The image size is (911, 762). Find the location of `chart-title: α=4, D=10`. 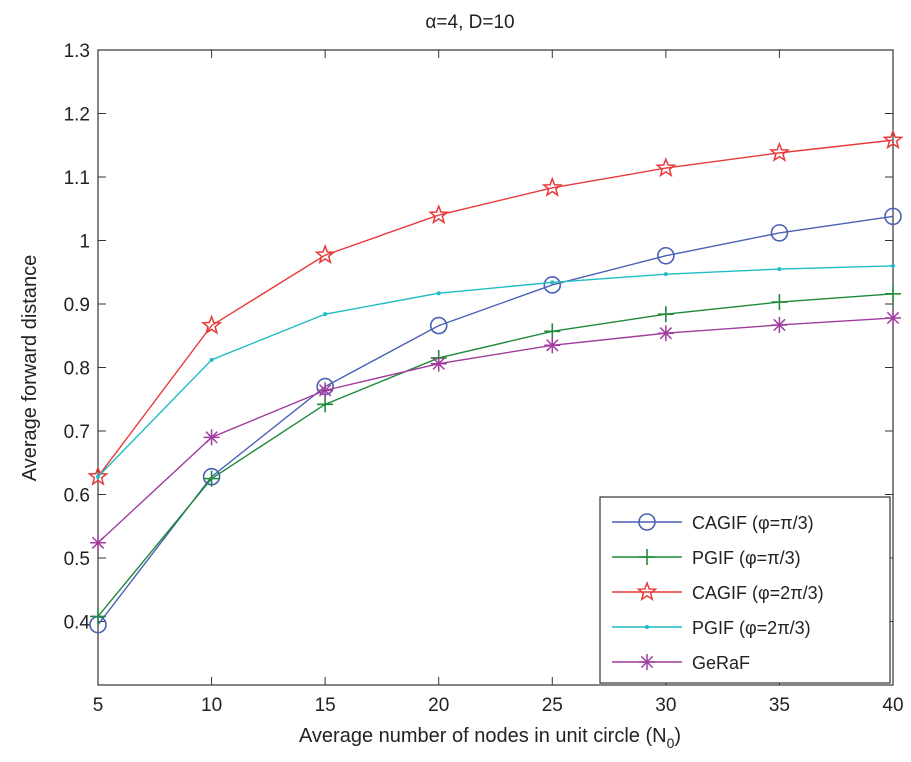

chart-title: α=4, D=10 is located at coordinates (469, 22).